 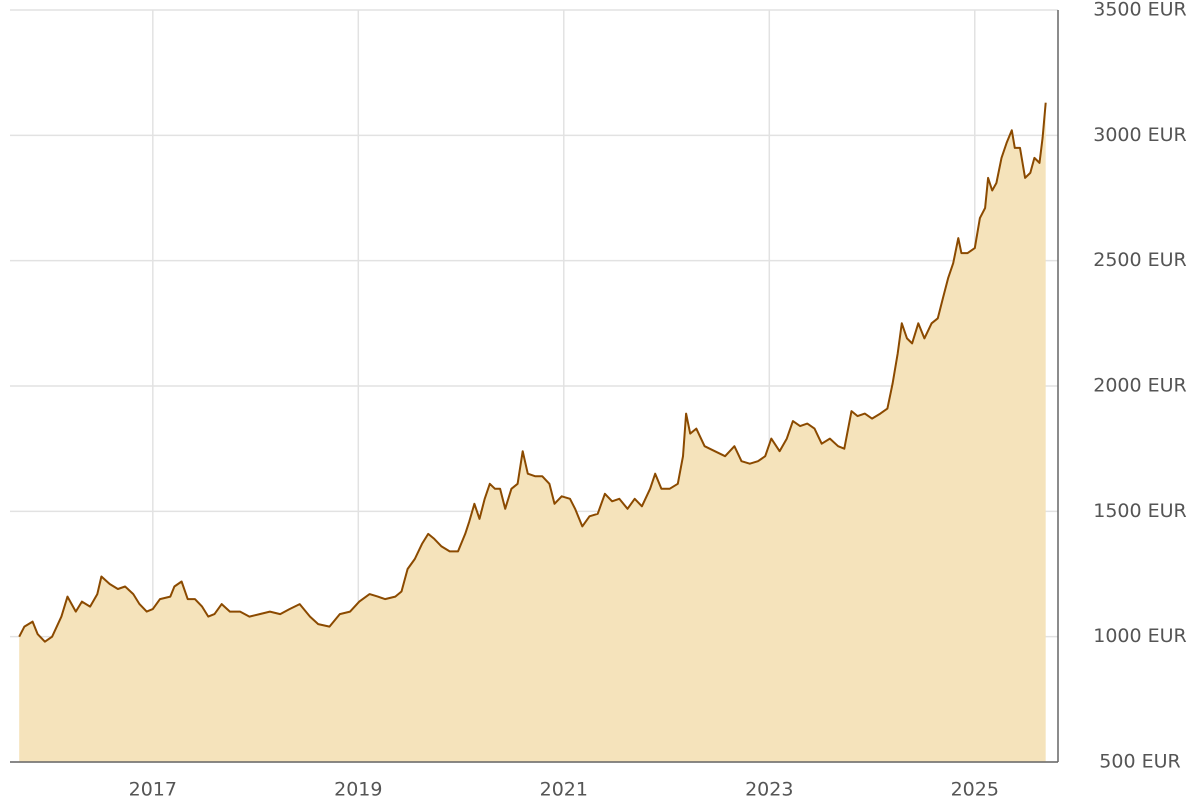 What do you see at coordinates (975, 789) in the screenshot?
I see `x-tick-label: 2025` at bounding box center [975, 789].